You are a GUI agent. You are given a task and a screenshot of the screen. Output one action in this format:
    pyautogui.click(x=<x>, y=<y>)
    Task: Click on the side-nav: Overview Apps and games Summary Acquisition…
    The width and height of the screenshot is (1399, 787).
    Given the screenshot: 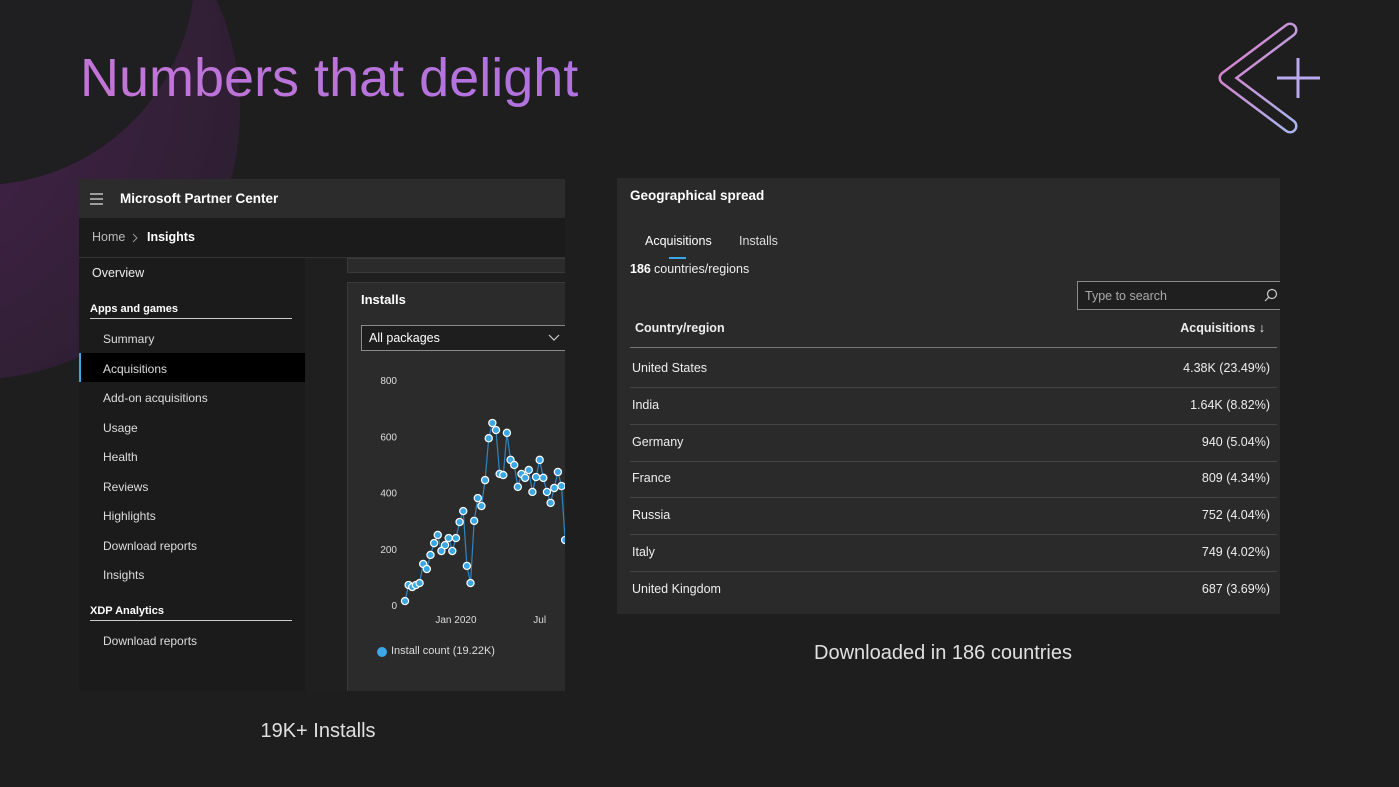 What is the action you would take?
    pyautogui.click(x=192, y=474)
    